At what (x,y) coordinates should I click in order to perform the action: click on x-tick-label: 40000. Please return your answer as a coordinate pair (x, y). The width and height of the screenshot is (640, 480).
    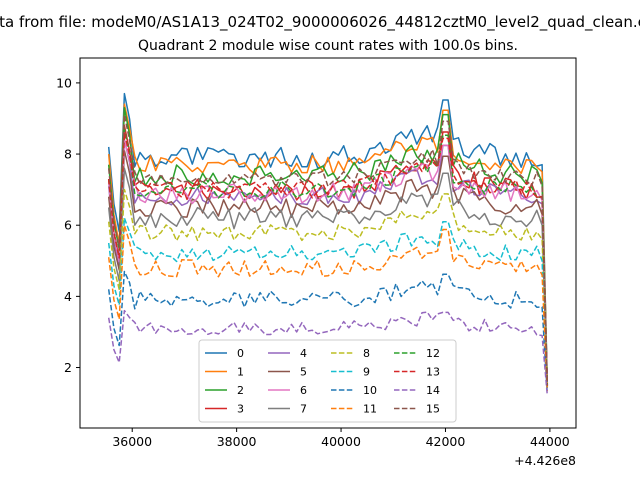
    Looking at the image, I should click on (341, 441).